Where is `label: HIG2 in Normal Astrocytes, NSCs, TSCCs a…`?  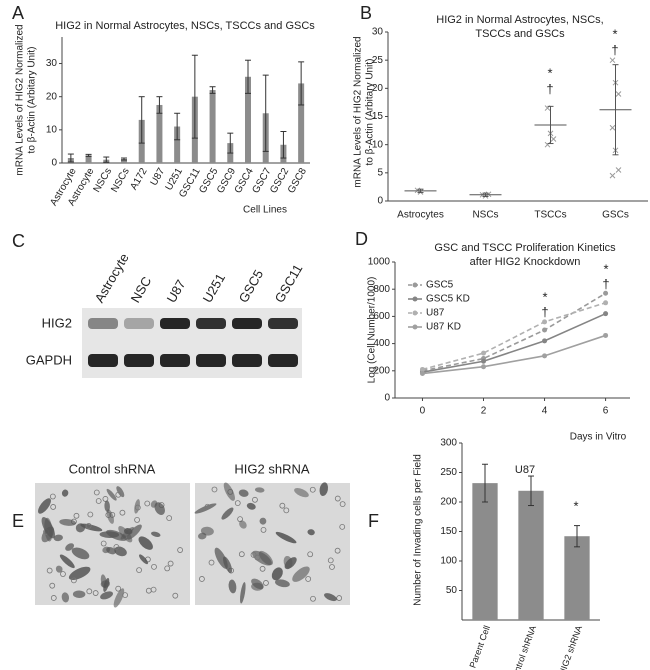
label: HIG2 in Normal Astrocytes, NSCs, TSCCs a… is located at coordinates (185, 26).